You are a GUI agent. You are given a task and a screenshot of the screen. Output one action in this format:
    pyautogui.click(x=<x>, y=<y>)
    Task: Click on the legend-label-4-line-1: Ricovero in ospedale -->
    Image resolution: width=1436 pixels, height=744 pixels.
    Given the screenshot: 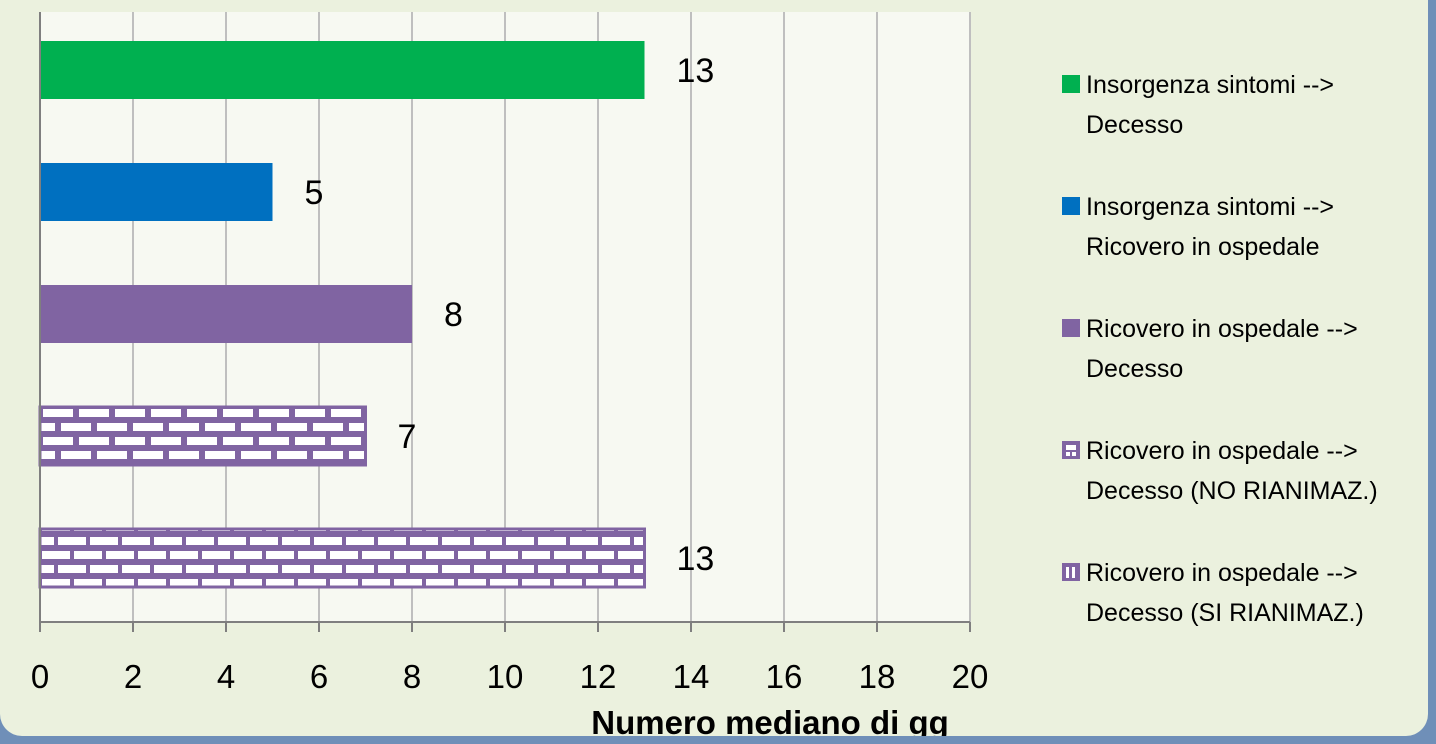 What is the action you would take?
    pyautogui.click(x=1222, y=451)
    